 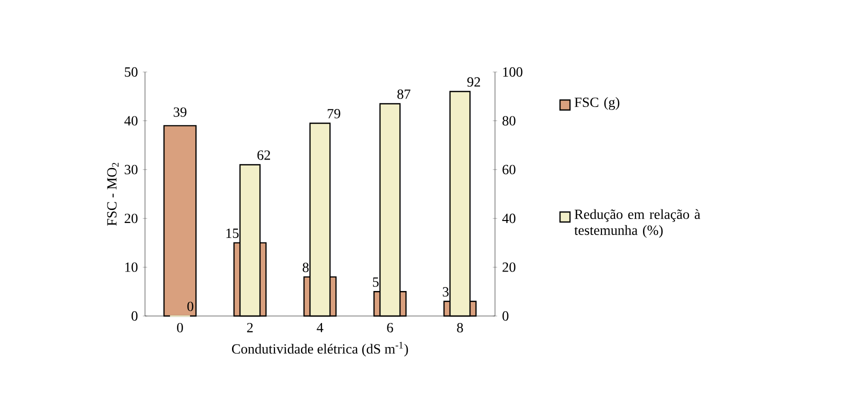 I want to click on y-tick-label: 0, so click(x=135, y=316).